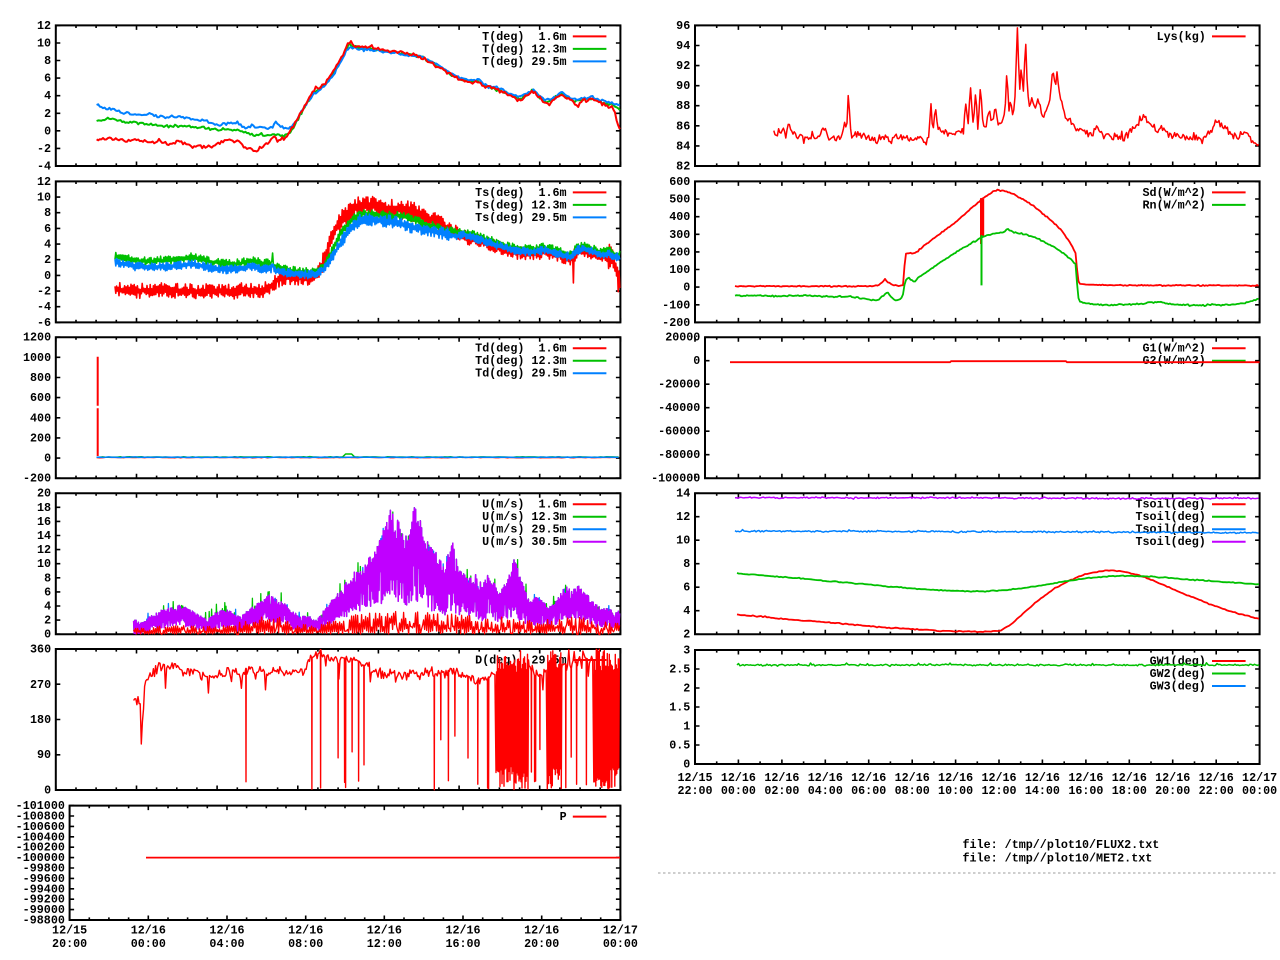  I want to click on svg-text: 20:00, so click(541, 944).